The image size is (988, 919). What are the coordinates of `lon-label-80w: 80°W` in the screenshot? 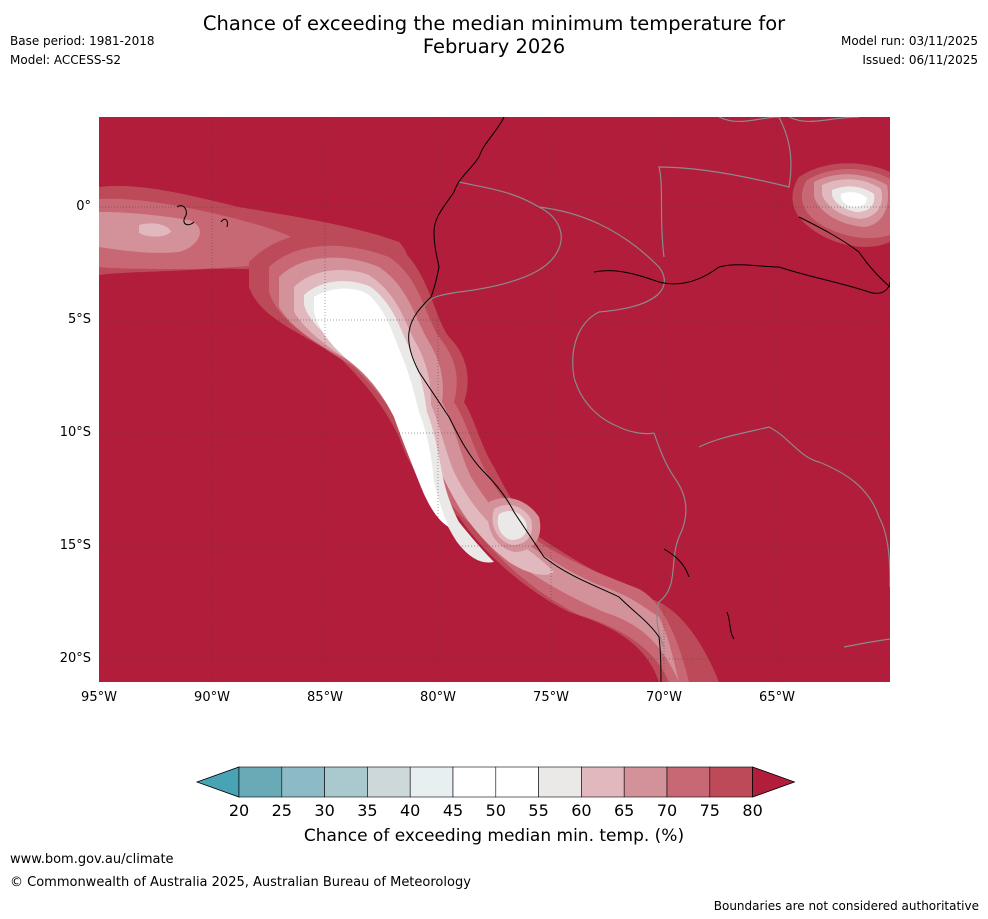 It's located at (438, 697).